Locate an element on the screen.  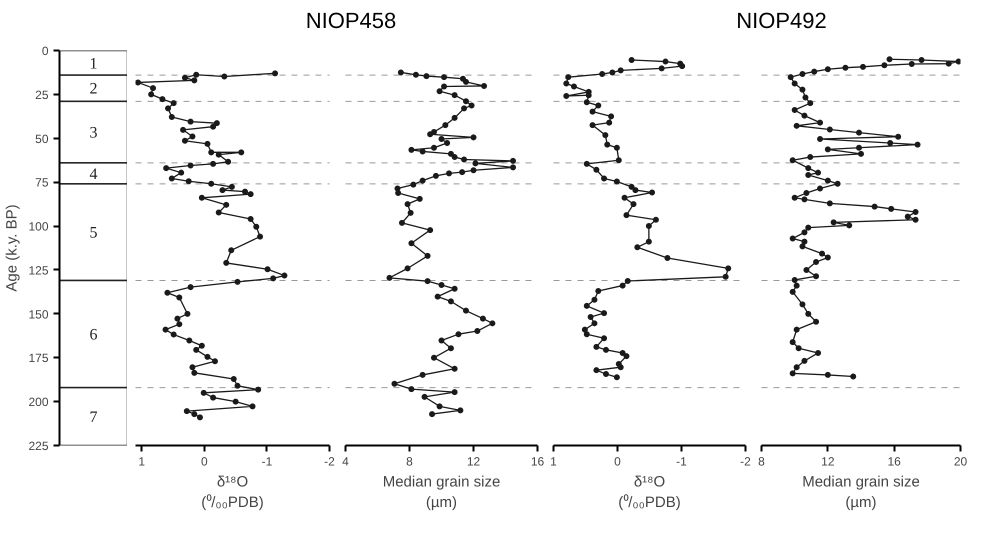
chart-title: NIOP458 is located at coordinates (351, 21).